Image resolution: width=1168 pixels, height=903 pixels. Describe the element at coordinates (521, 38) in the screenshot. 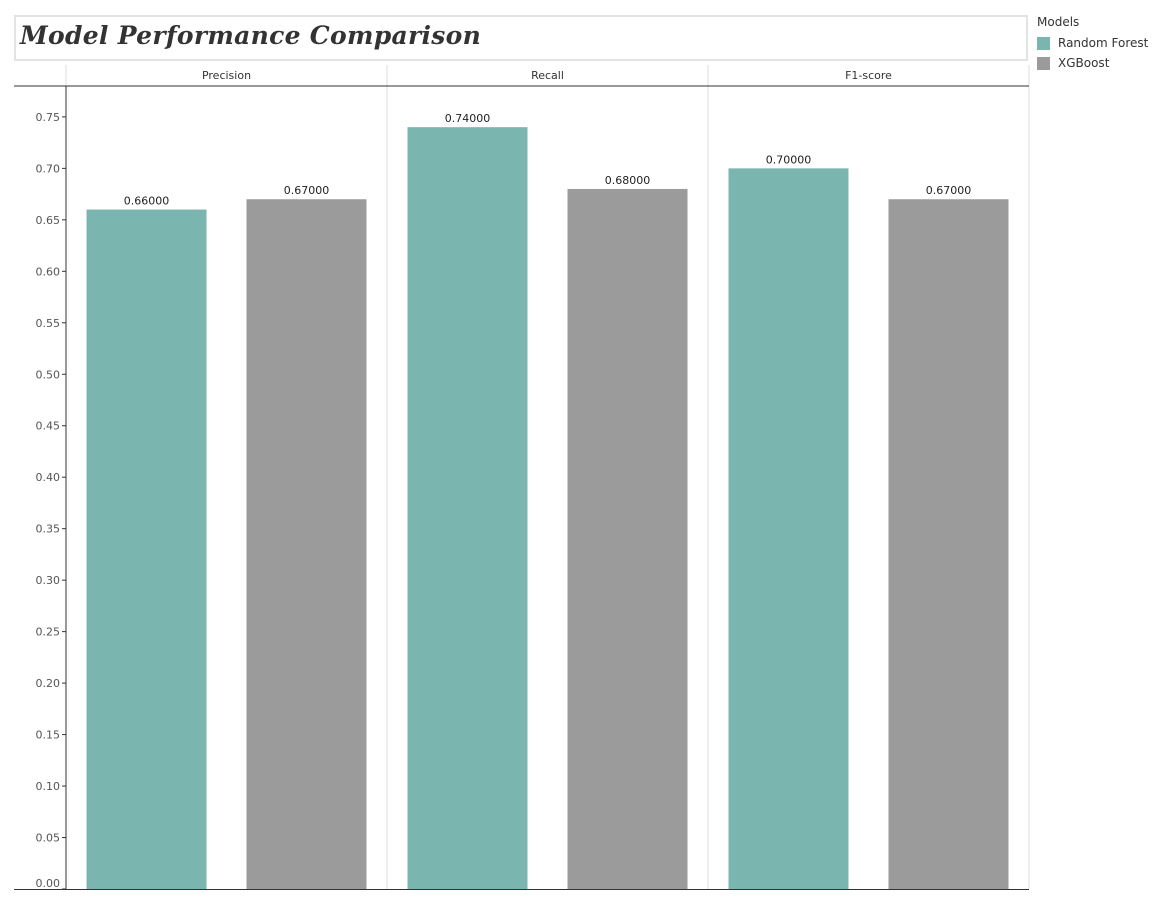

I see `chart-title-box: Model Performance Comparison` at that location.